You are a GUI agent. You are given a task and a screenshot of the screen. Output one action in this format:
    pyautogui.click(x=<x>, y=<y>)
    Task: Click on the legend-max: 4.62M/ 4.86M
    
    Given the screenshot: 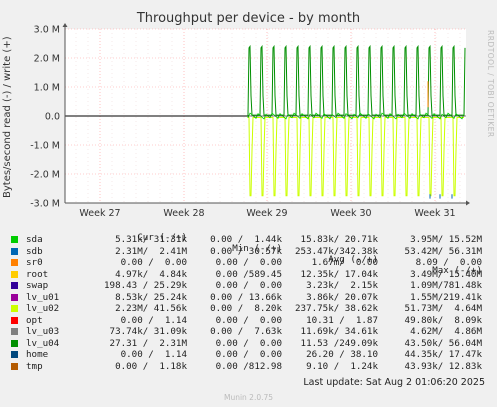 What is the action you would take?
    pyautogui.click(x=446, y=331)
    